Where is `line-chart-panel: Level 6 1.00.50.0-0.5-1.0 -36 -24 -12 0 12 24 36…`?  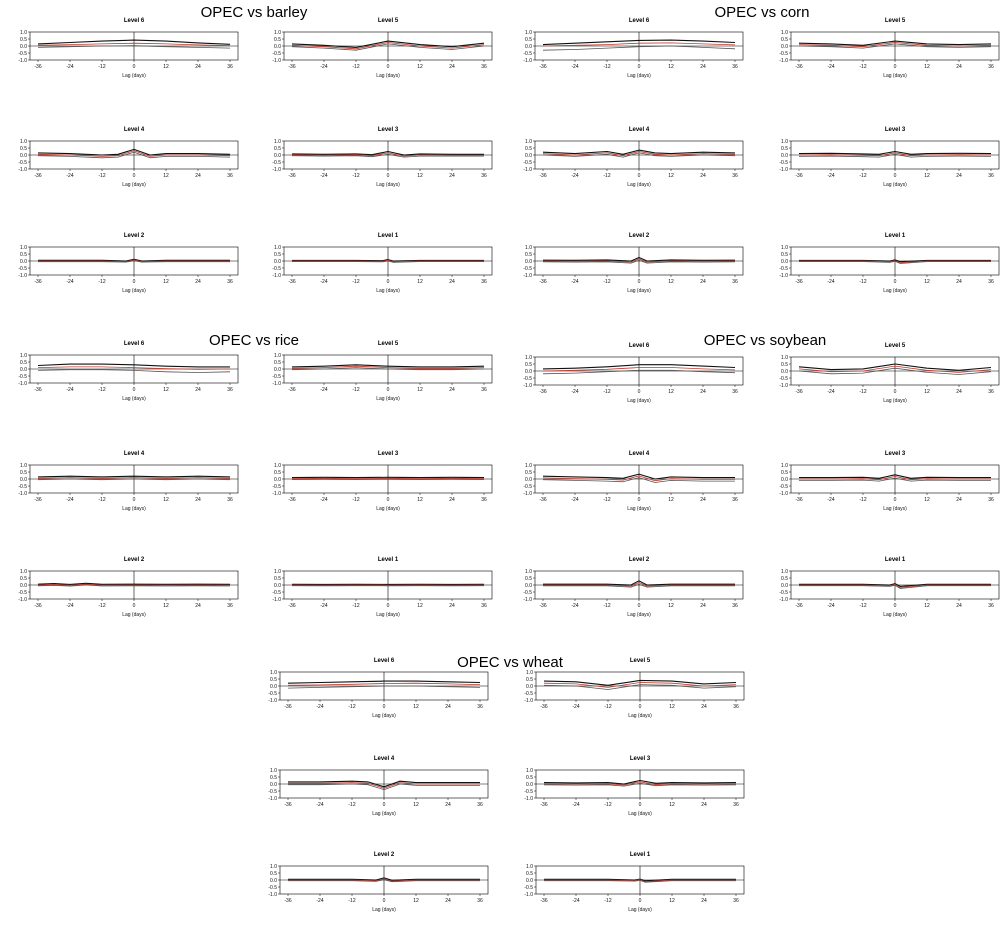
line-chart-panel: Level 6 1.00.50.0-0.5-1.0 -36 -24 -12 0 12 24 36… is located at coordinates (633, 373).